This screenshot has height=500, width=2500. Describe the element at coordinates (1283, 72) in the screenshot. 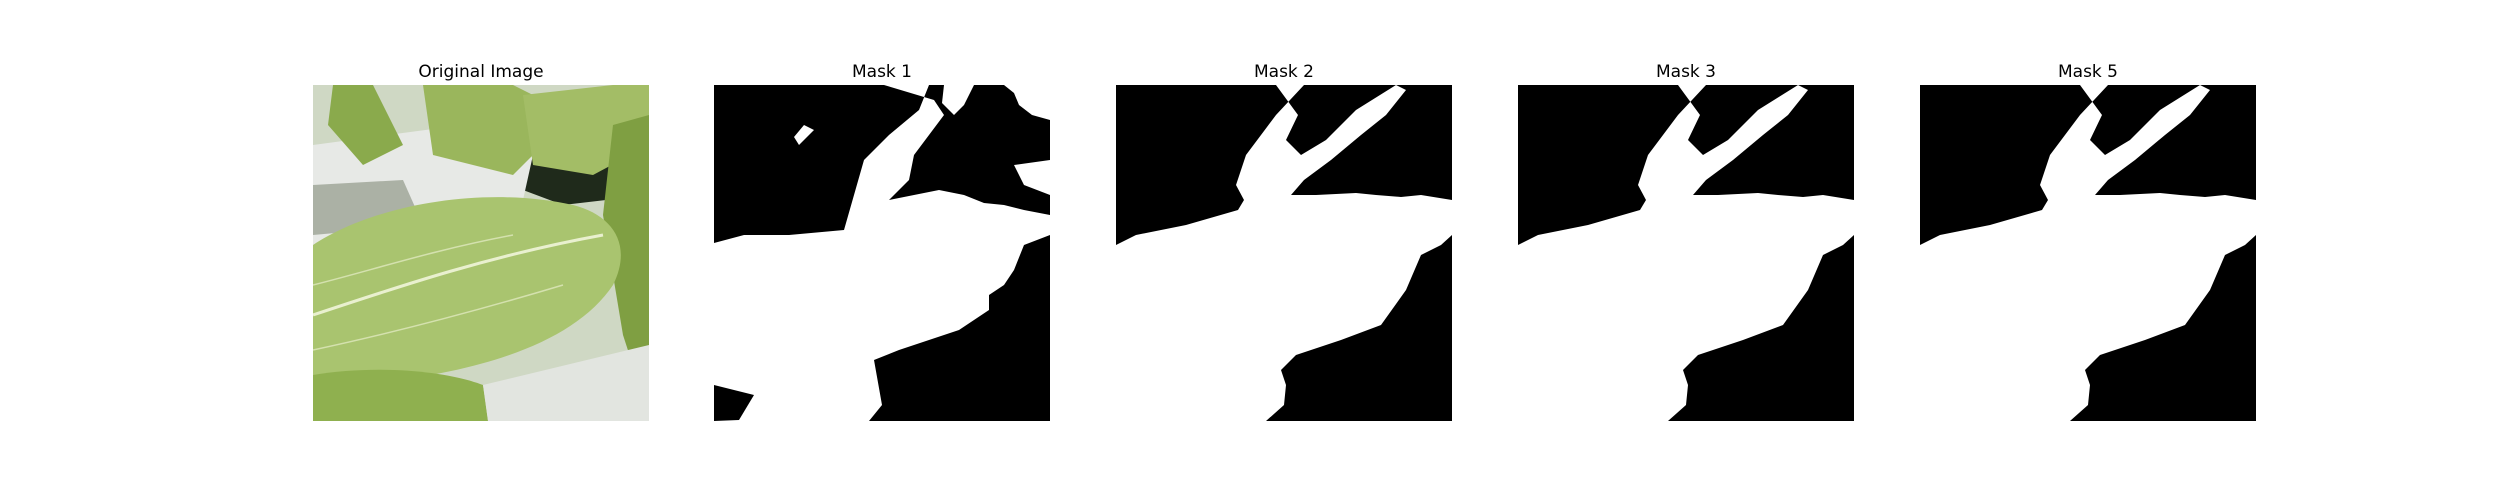

I see `panel-title: Mask 2` at that location.